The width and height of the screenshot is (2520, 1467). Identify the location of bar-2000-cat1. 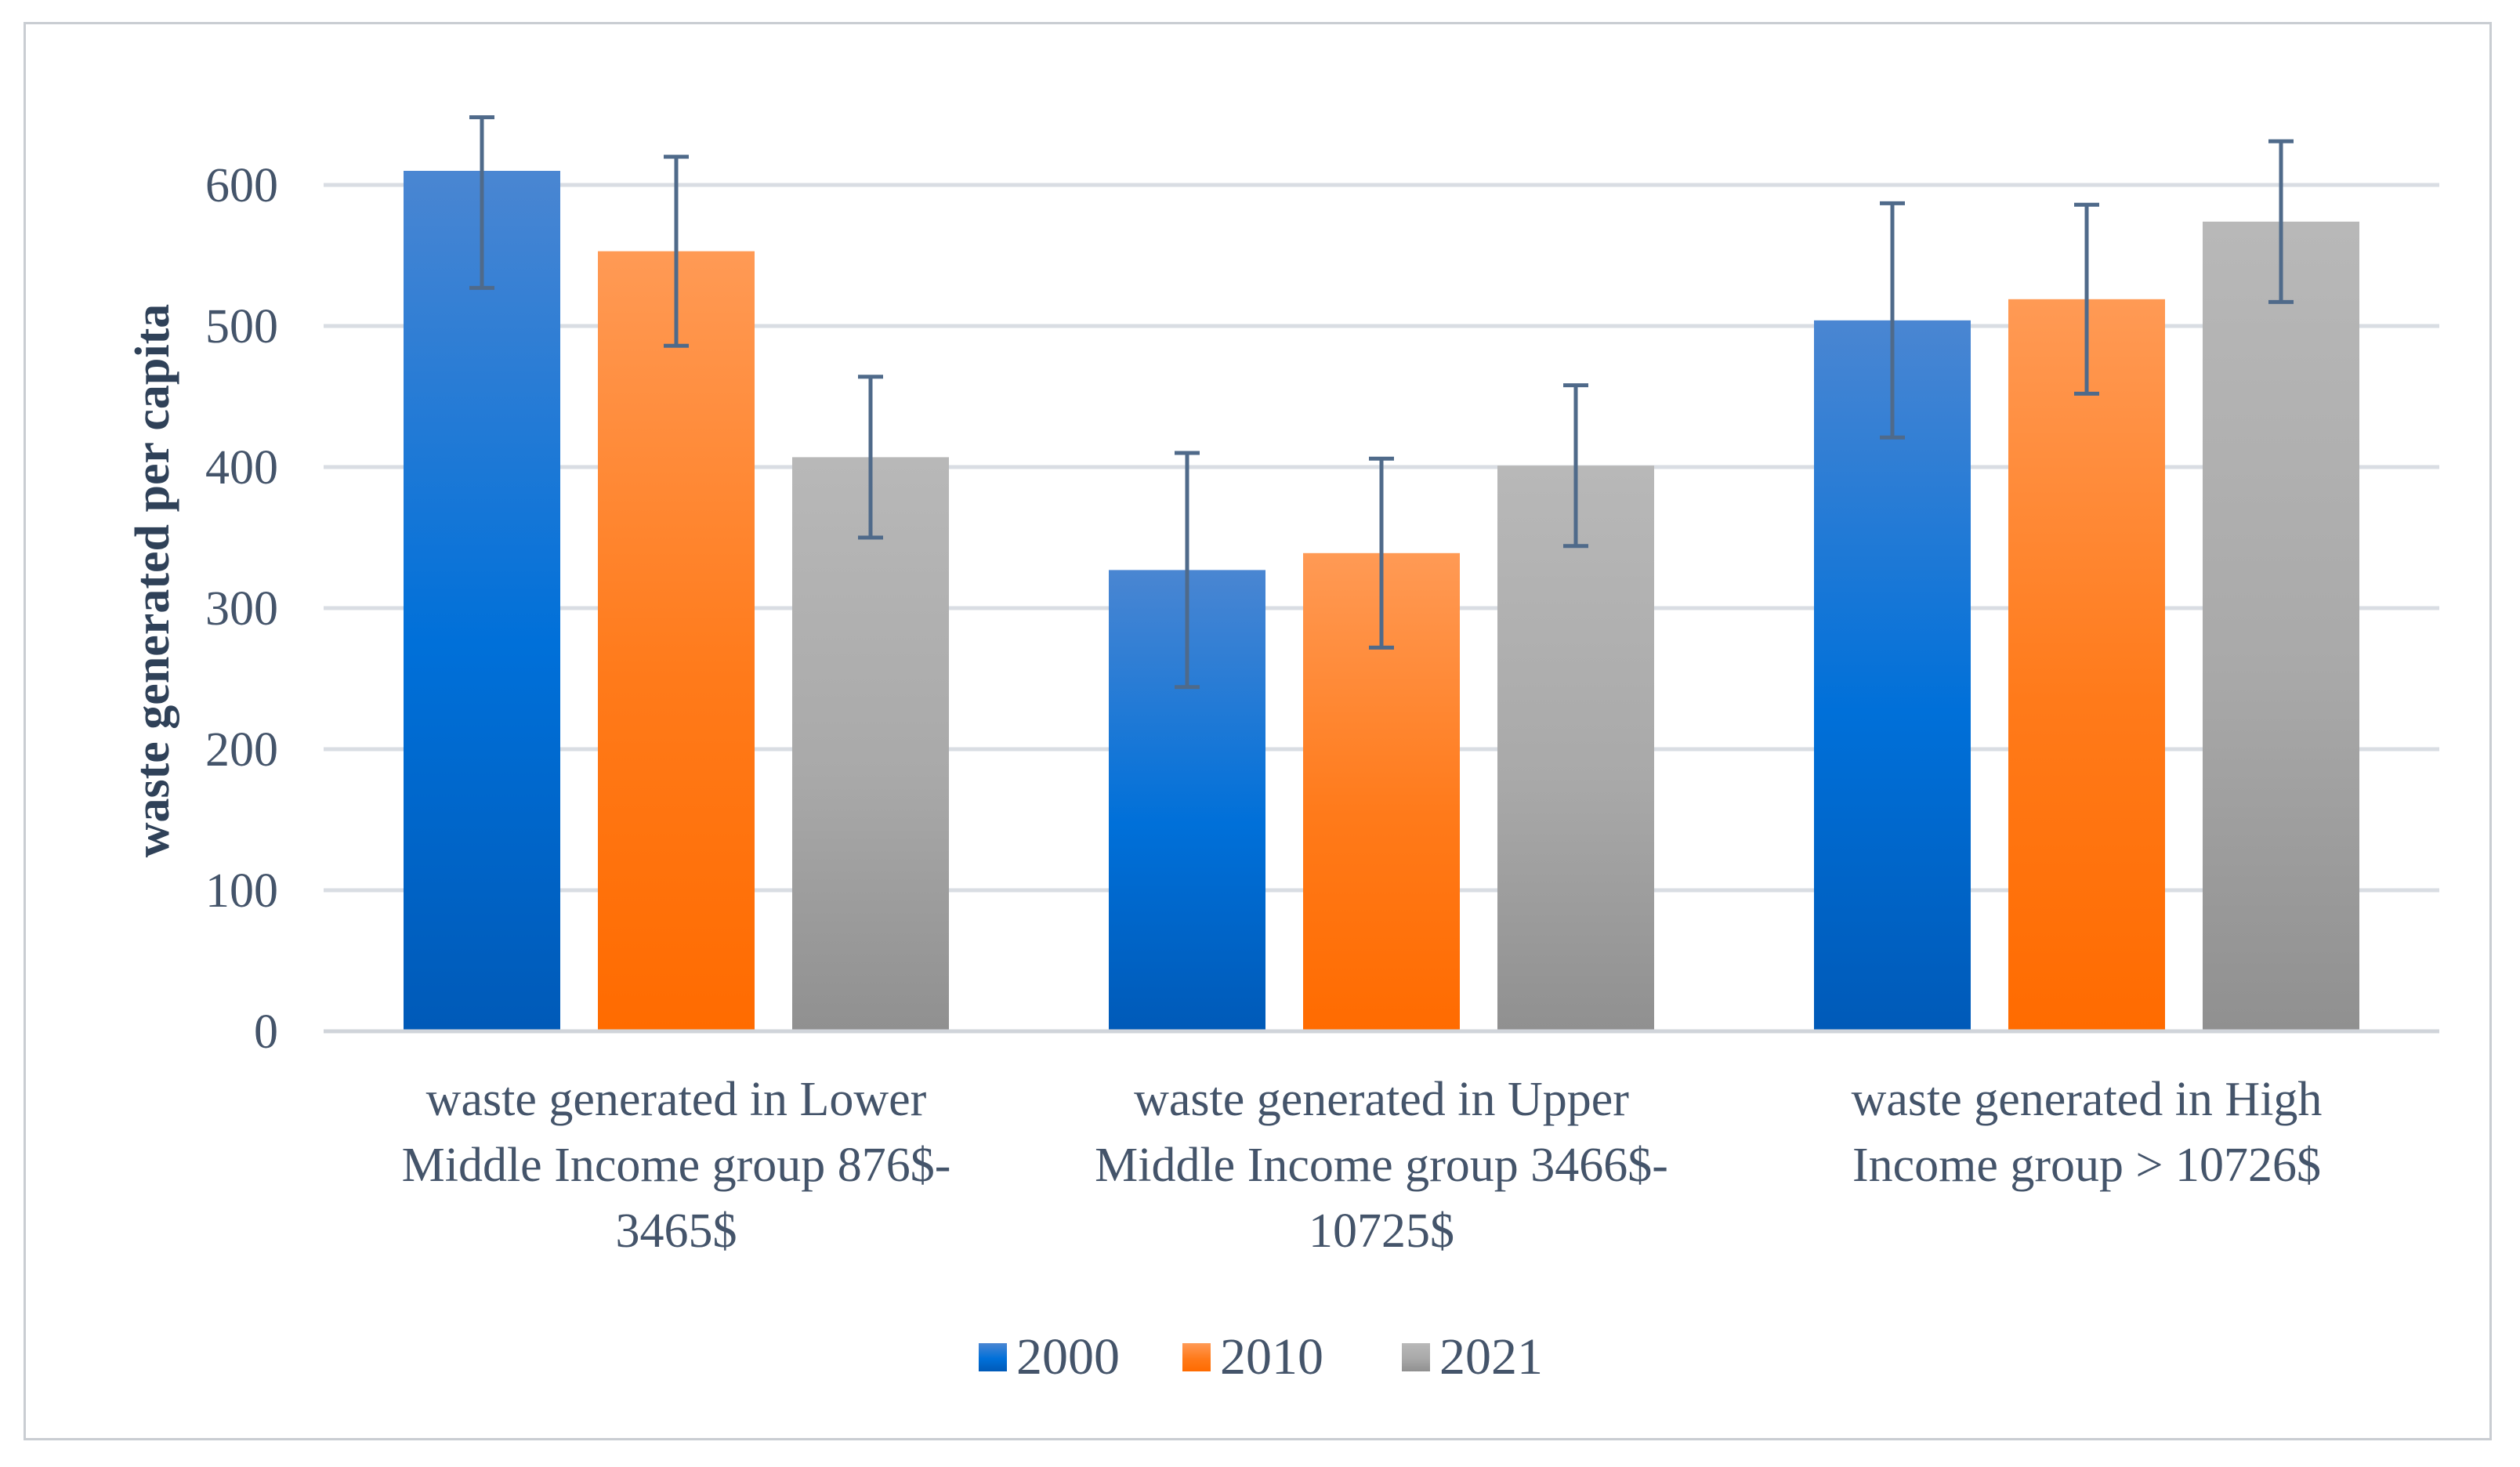
(482, 601).